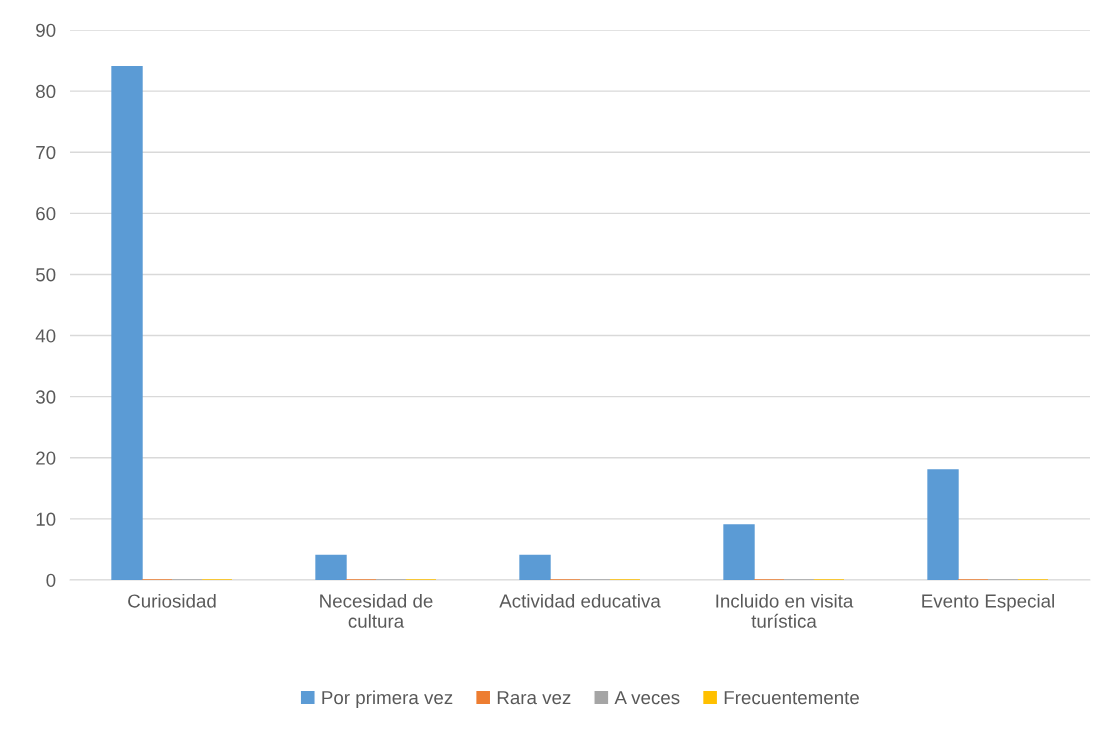 The width and height of the screenshot is (1107, 735). Describe the element at coordinates (580, 600) in the screenshot. I see `x-tick-label: Actividad educativa` at that location.